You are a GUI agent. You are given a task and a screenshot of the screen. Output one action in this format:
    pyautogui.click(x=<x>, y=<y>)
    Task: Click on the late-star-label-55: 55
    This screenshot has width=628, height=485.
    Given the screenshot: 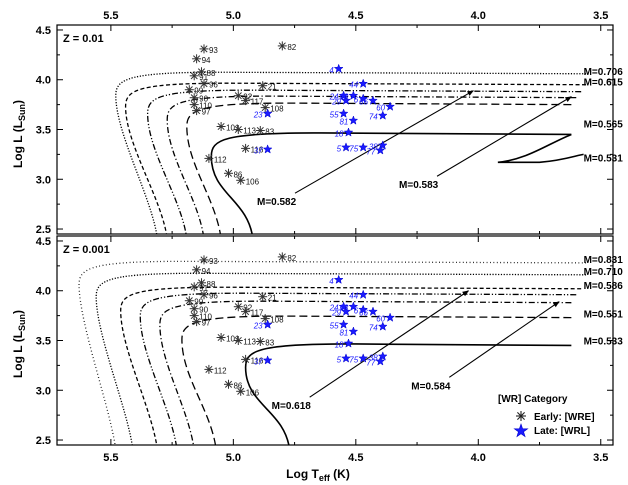 What is the action you would take?
    pyautogui.click(x=334, y=326)
    